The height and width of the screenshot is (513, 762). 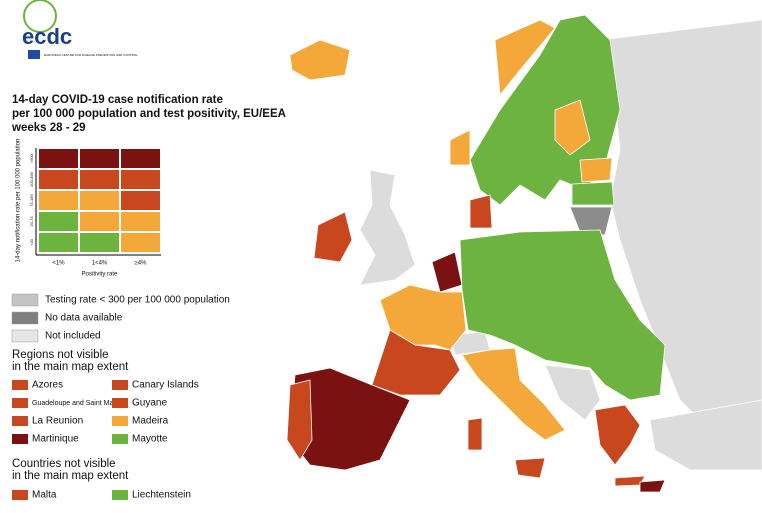 What do you see at coordinates (60, 355) in the screenshot?
I see `regions-heading: Regions not visible` at bounding box center [60, 355].